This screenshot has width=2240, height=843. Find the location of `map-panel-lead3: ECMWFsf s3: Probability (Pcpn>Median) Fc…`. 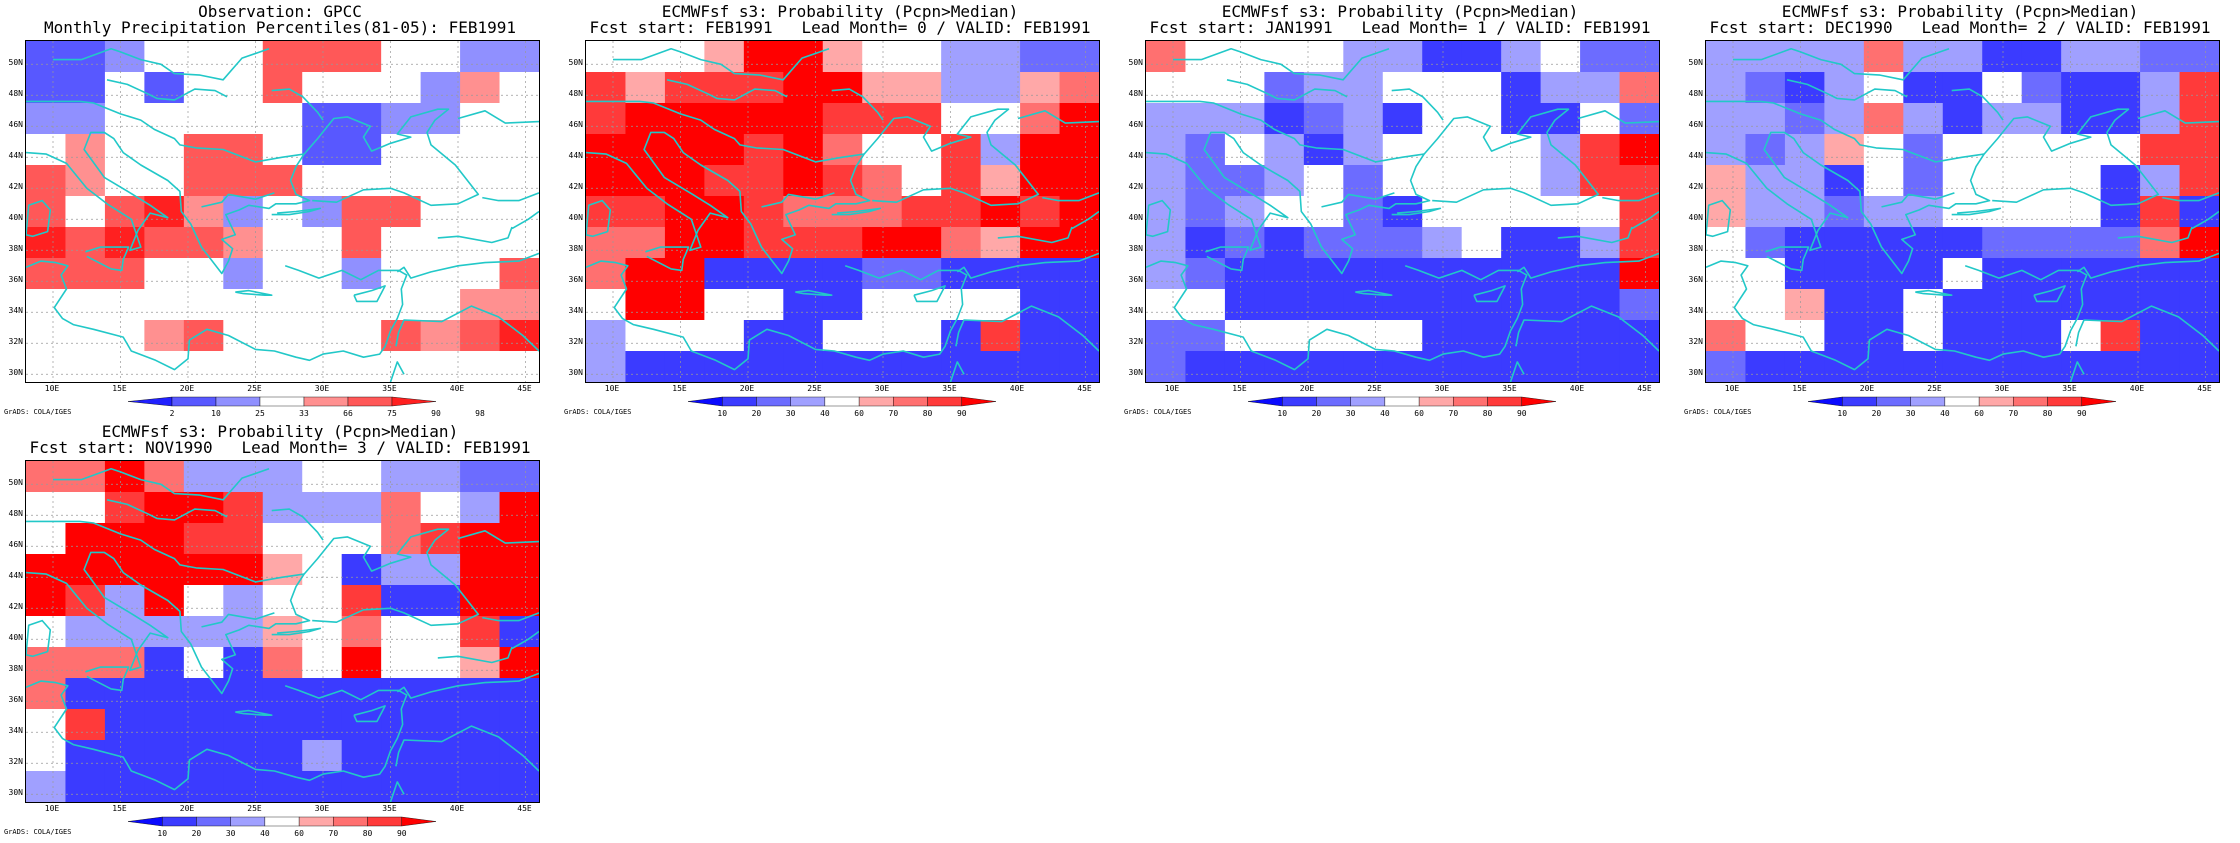

map-panel-lead3: ECMWFsf s3: Probability (Pcpn>Median) Fc… is located at coordinates (280, 630).